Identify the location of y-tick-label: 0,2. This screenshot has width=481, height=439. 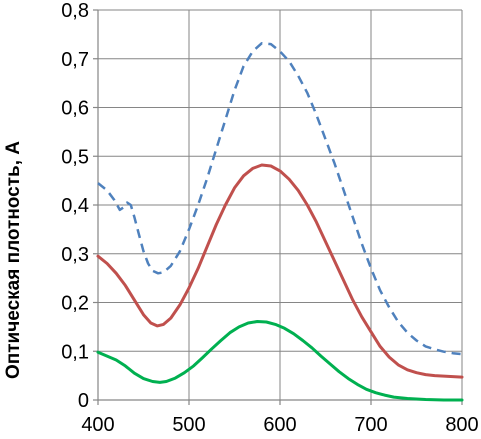
(75, 304).